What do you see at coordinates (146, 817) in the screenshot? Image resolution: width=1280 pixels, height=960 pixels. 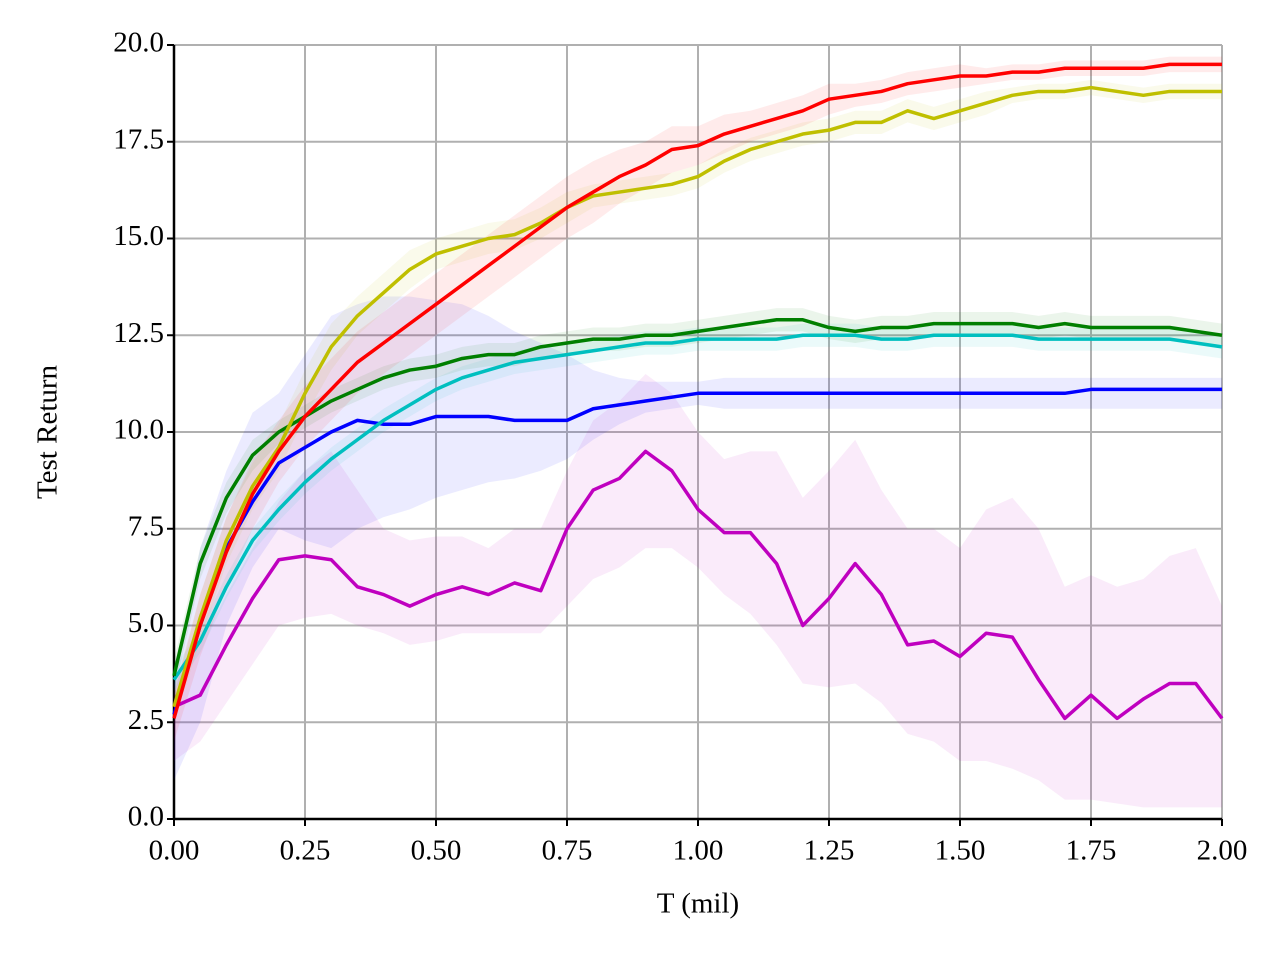 I see `y-tick-label: 0.0` at bounding box center [146, 817].